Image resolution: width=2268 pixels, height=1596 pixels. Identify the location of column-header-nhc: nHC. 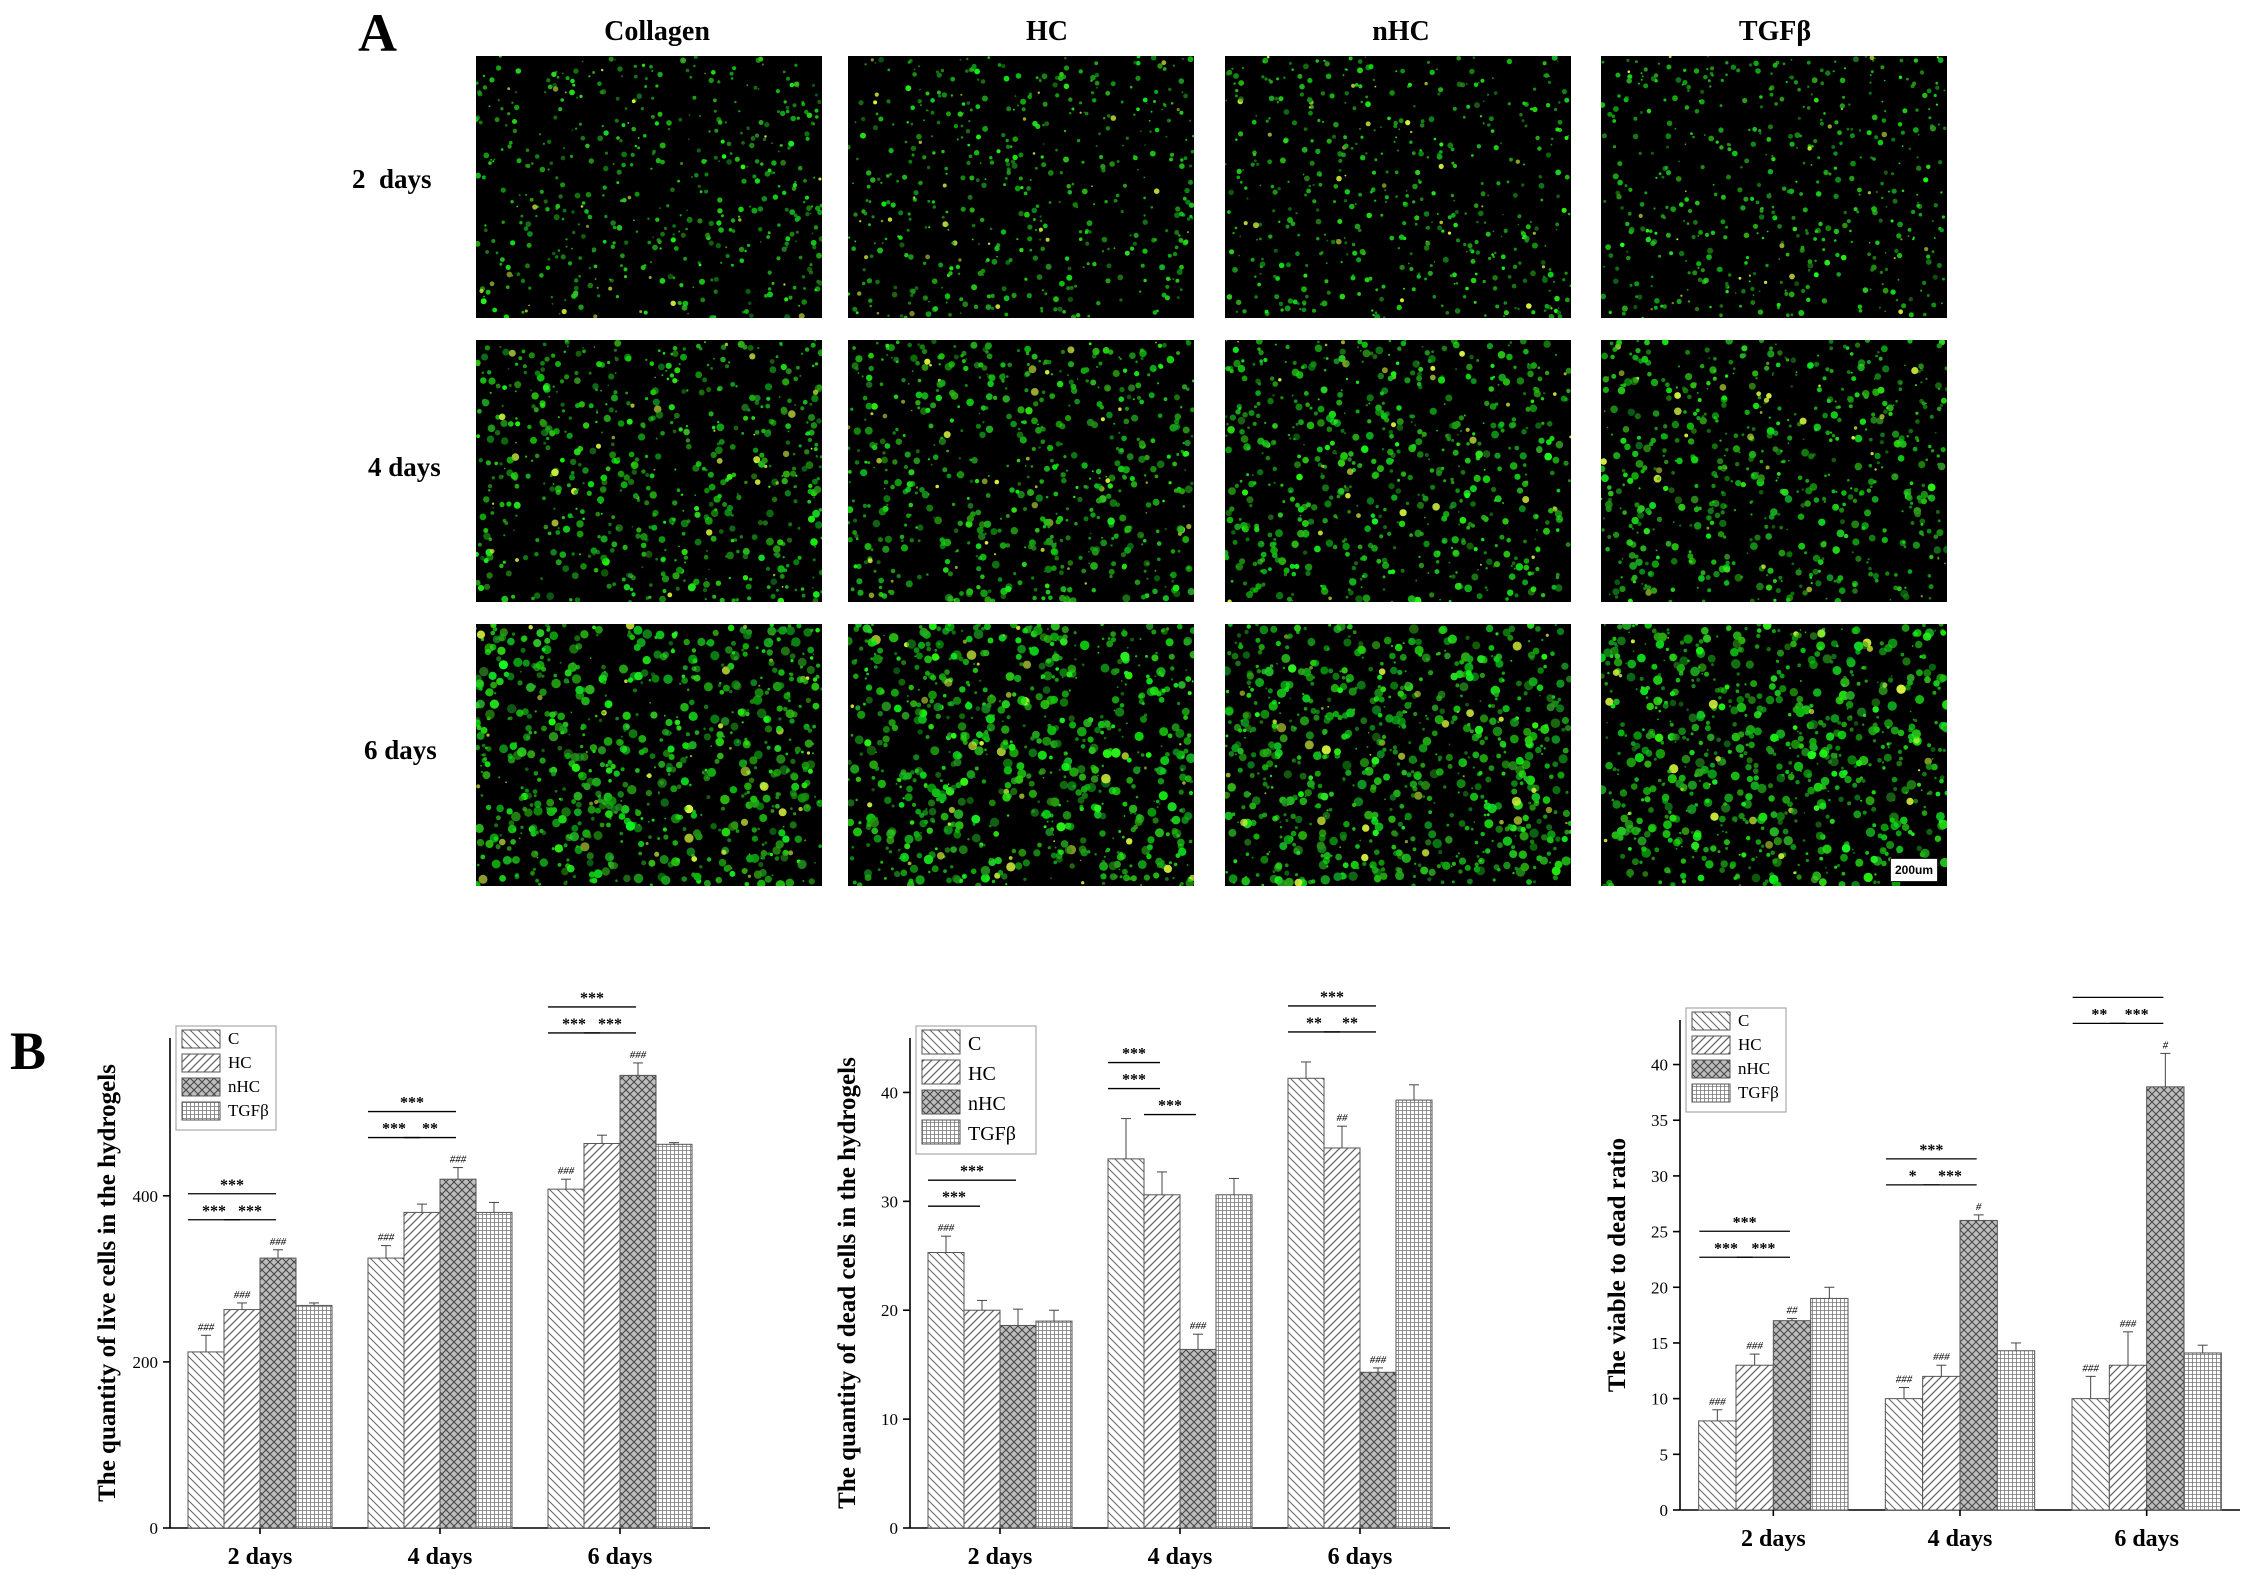
(1401, 31).